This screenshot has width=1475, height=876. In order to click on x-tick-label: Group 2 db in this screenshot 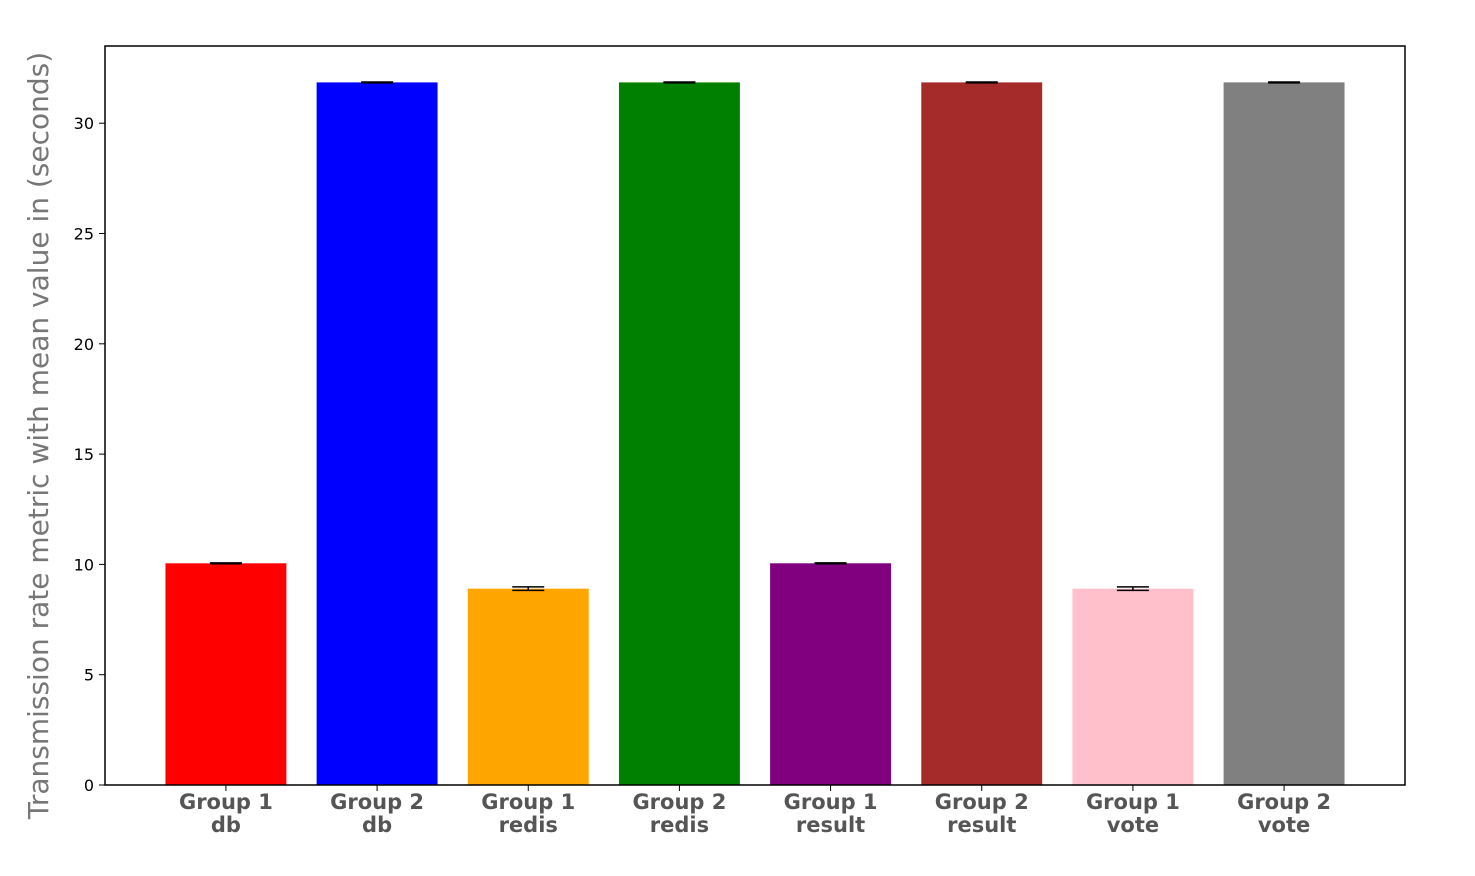, I will do `click(377, 813)`.